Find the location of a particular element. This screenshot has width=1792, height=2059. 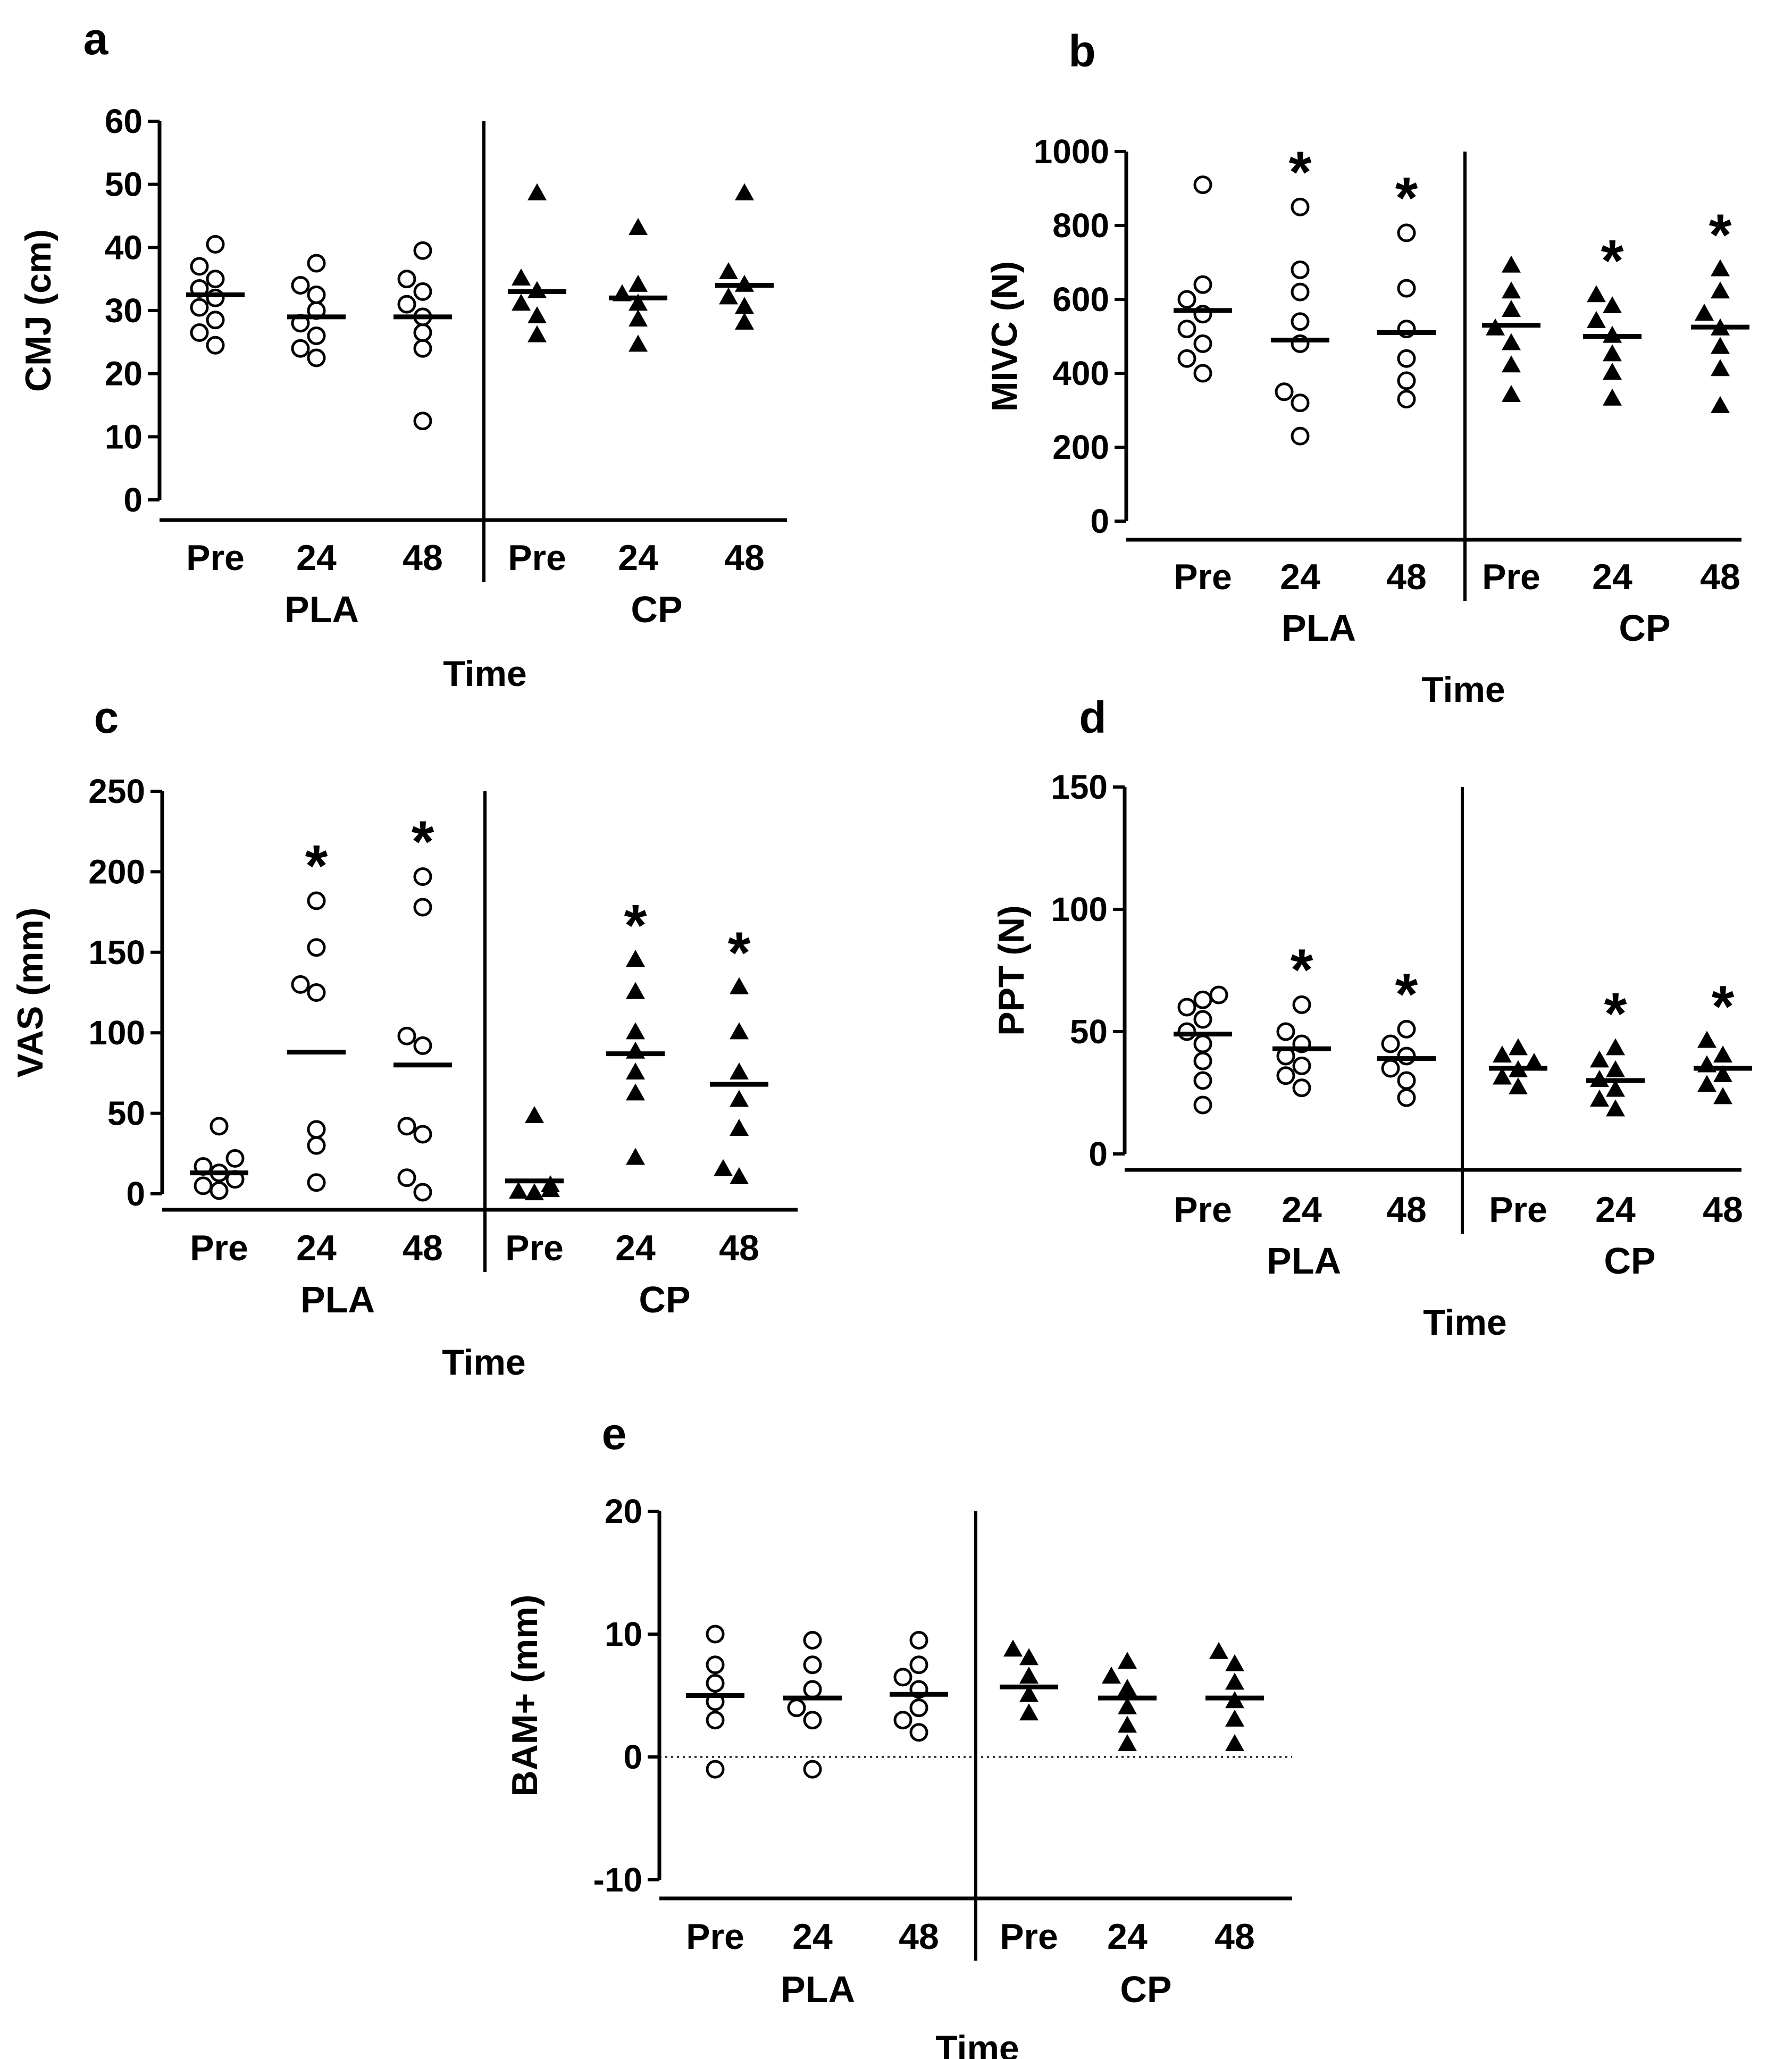

y-tick-label: -10 is located at coordinates (618, 1880).